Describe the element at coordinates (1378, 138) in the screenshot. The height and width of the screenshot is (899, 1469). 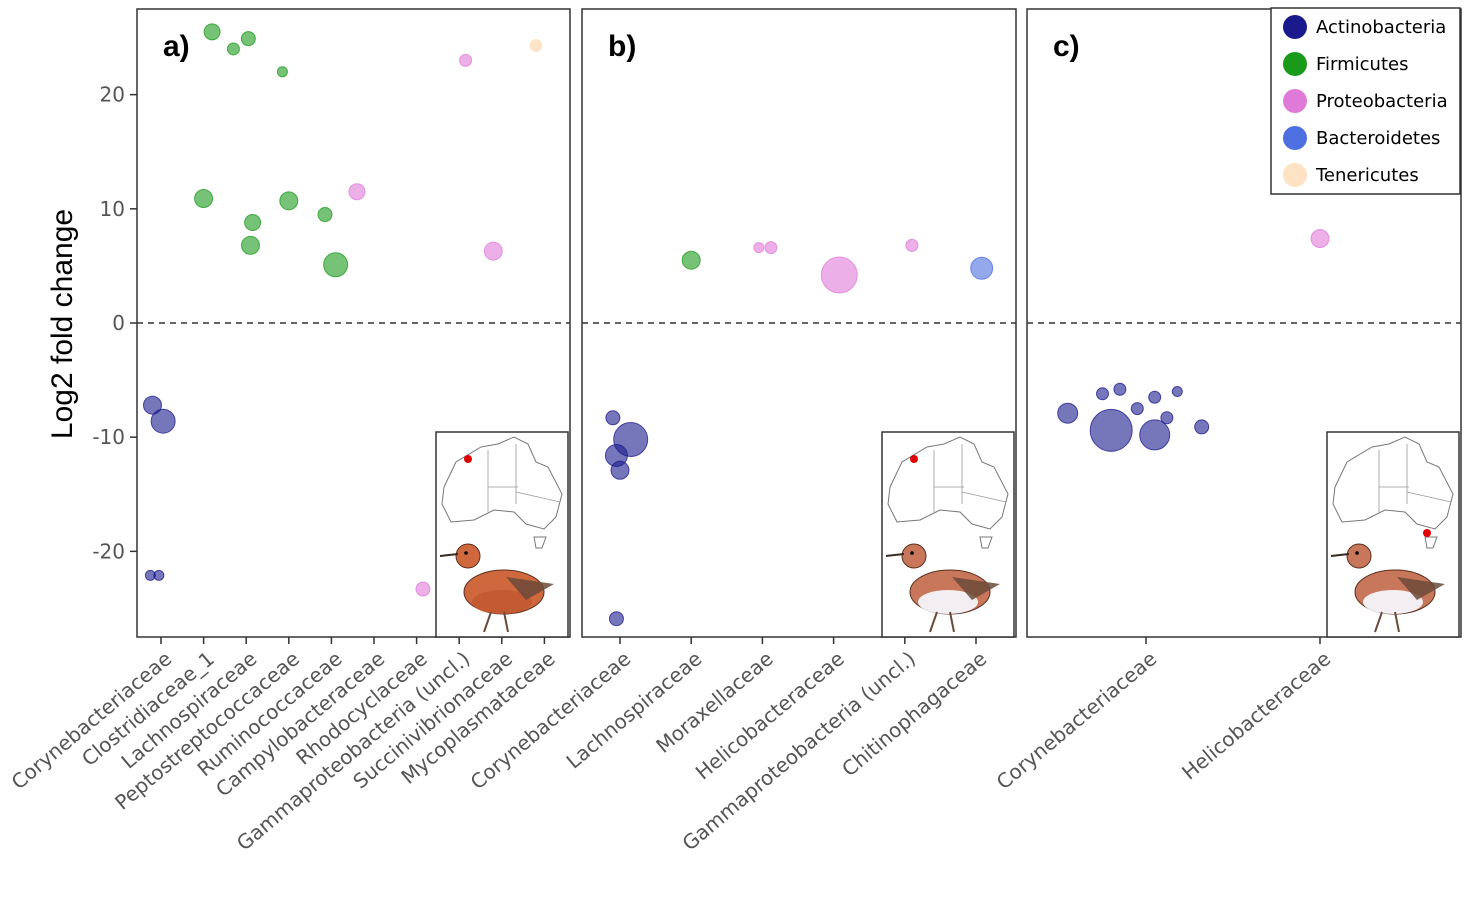
I see `legend-label: Bacteroidetes` at that location.